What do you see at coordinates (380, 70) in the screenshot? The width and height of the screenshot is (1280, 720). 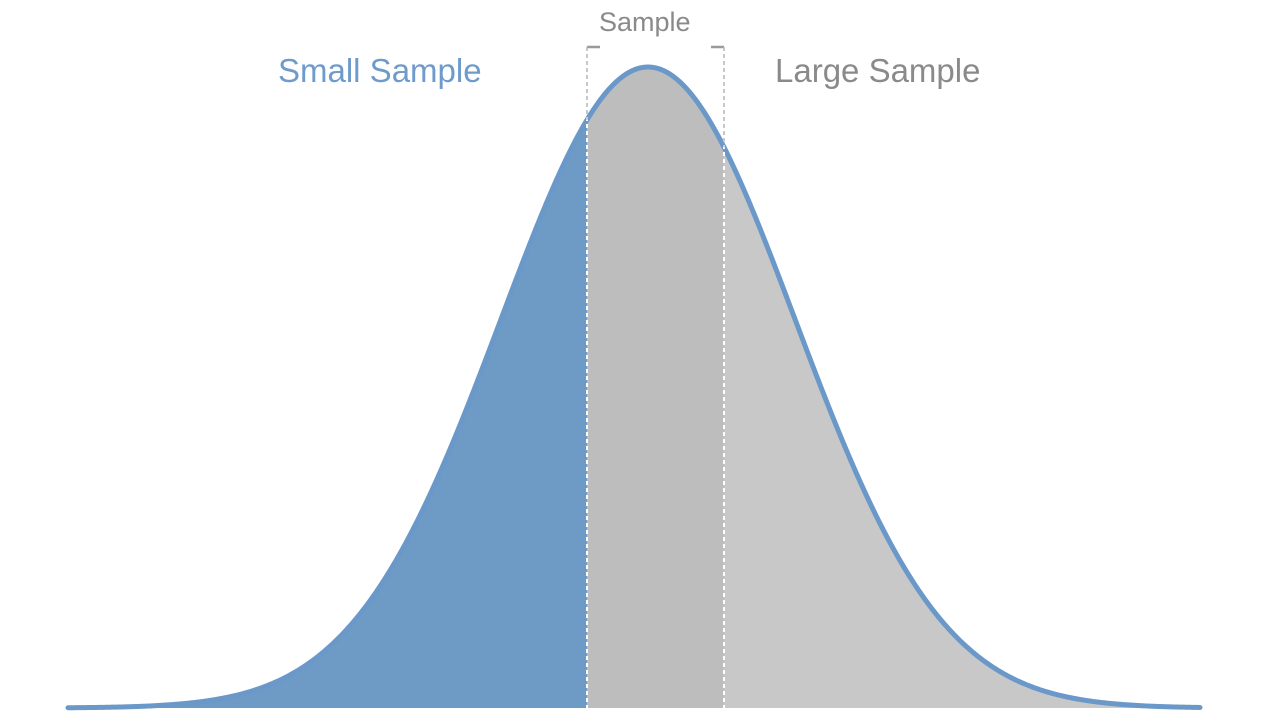 I see `small-sample-label: Small Sample` at bounding box center [380, 70].